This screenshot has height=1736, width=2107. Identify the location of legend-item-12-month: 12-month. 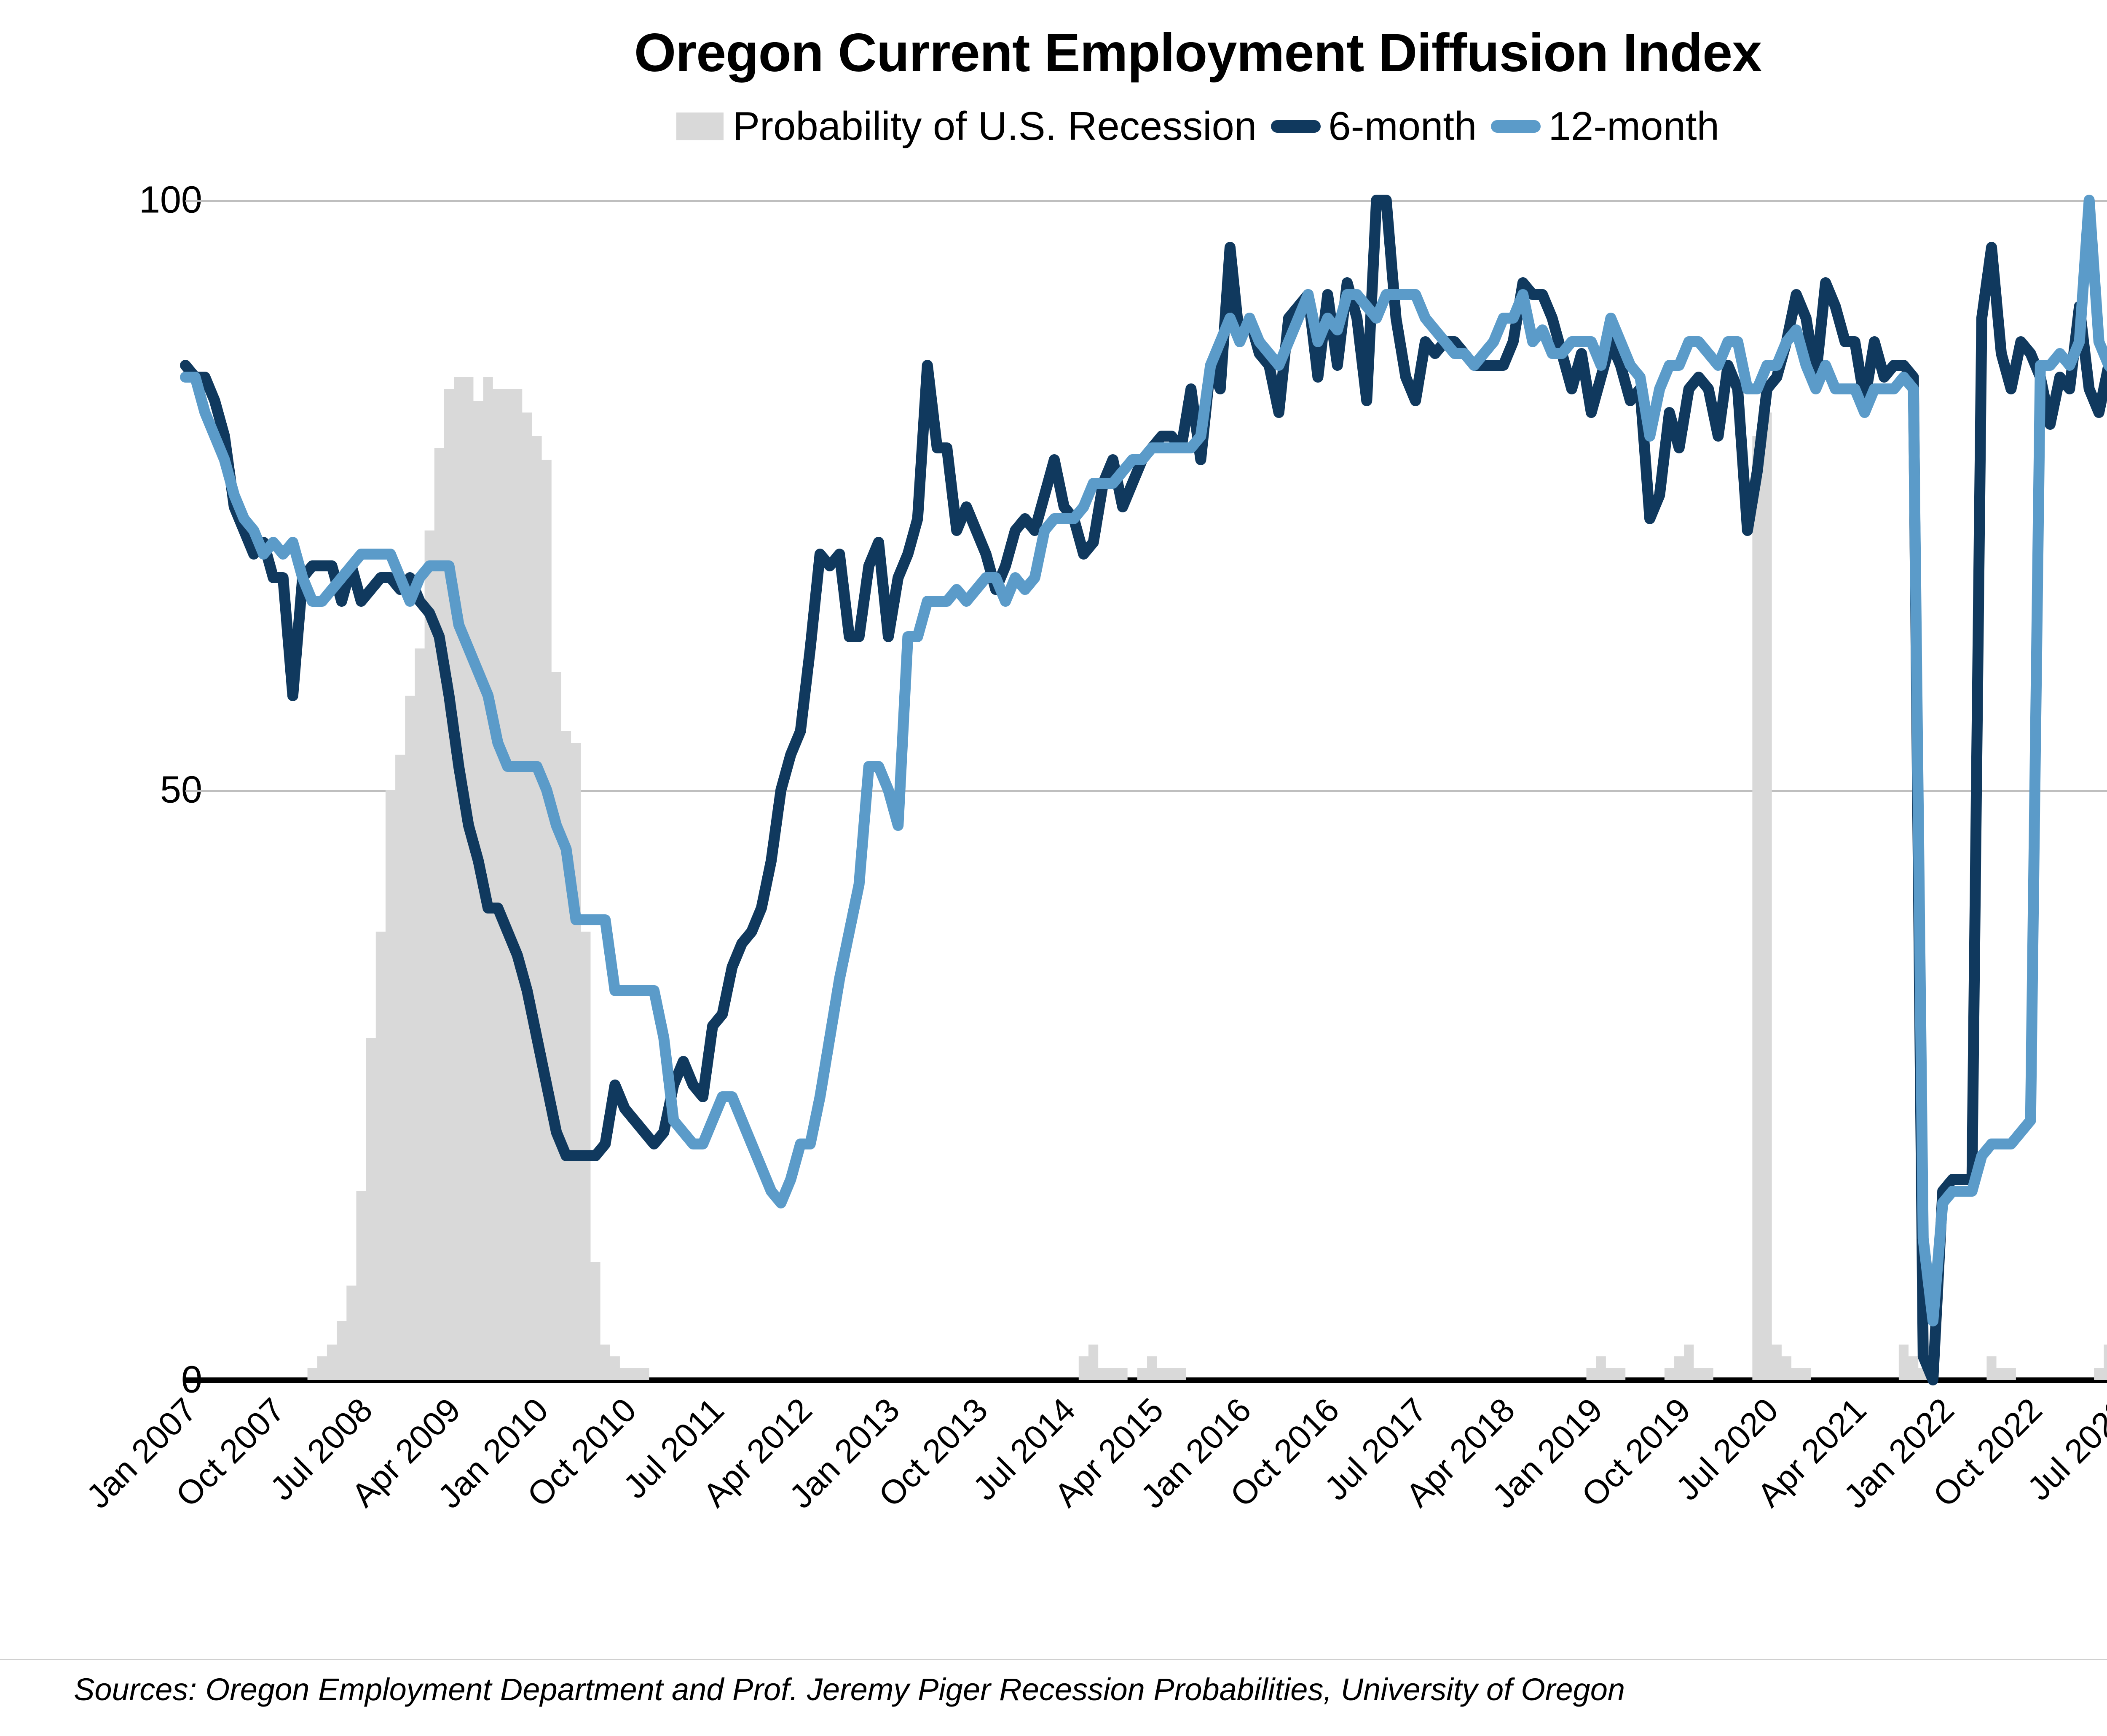
(1598, 126).